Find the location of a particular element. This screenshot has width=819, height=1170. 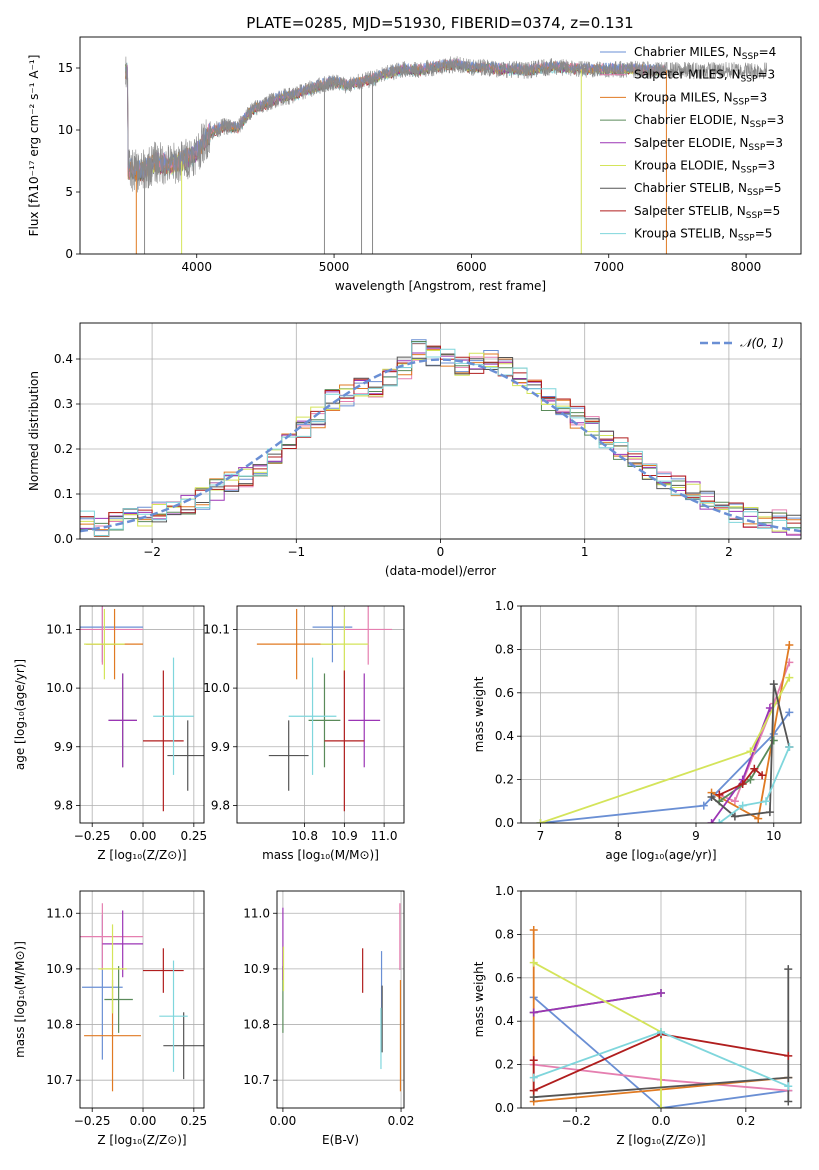

x-axis-label: age [log₁₀(age/yr)] is located at coordinates (660, 855).